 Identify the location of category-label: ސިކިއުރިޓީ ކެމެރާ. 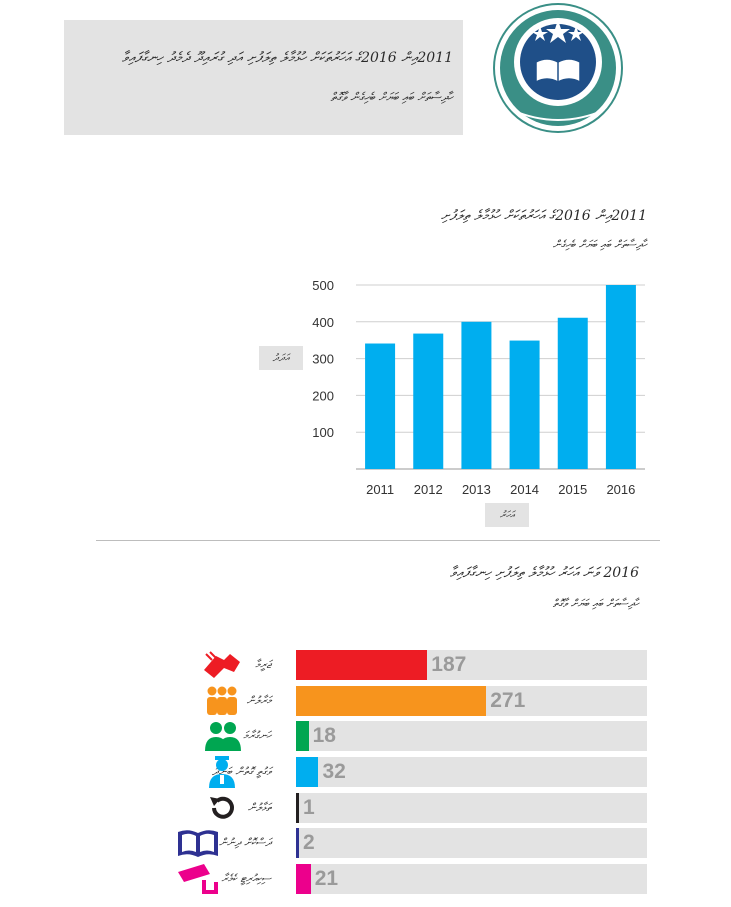
(246, 878).